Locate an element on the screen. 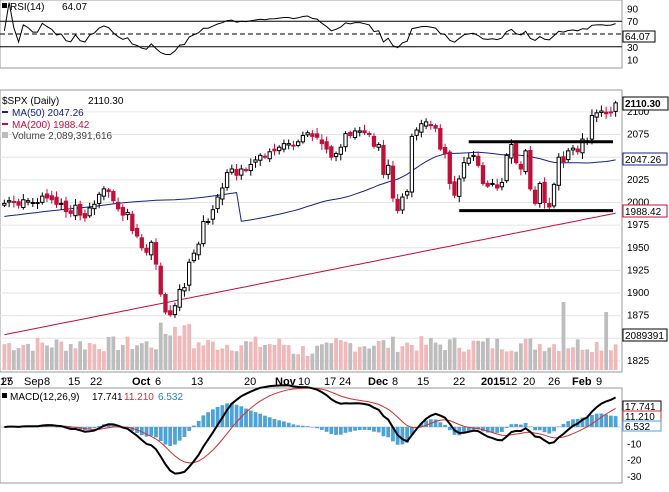 Image resolution: width=669 pixels, height=492 pixels. rsi-legend-value: 64.07 is located at coordinates (74, 7).